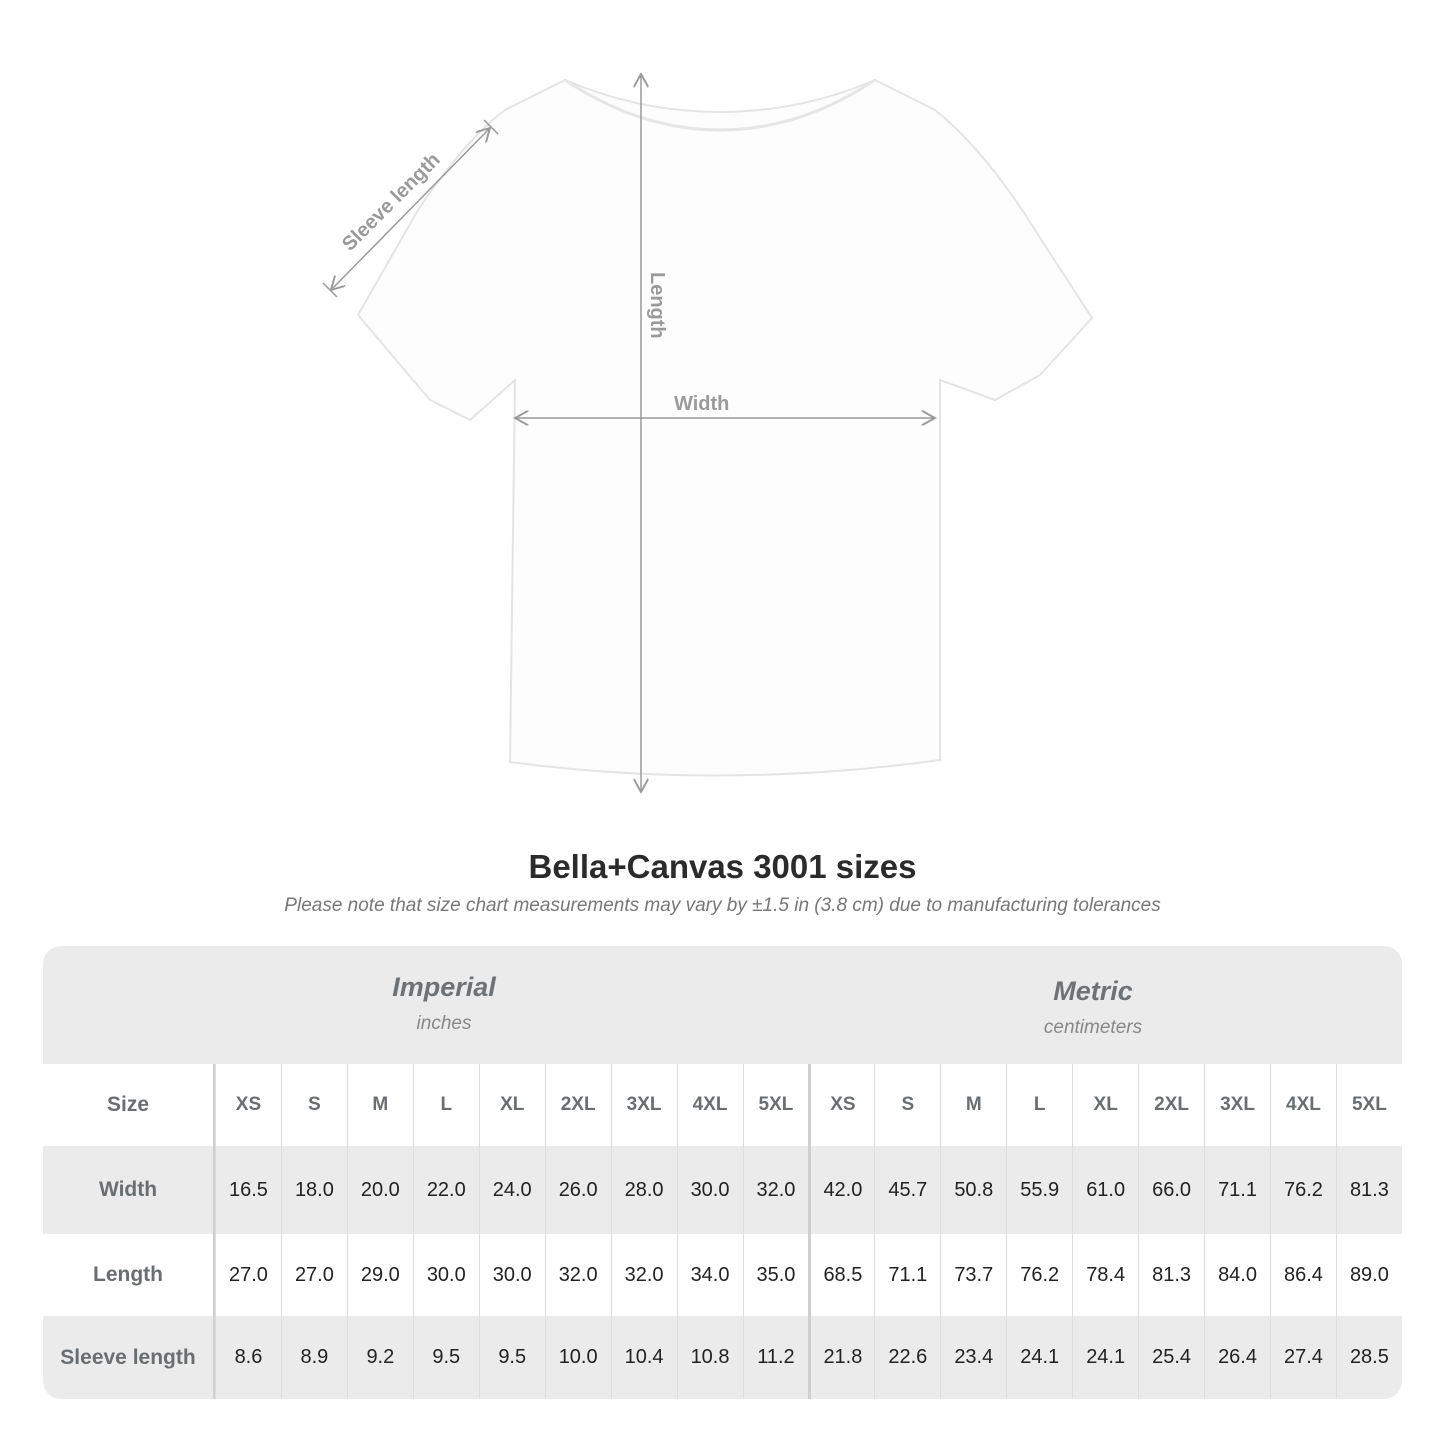  What do you see at coordinates (129, 1105) in the screenshot?
I see `size-label: Size` at bounding box center [129, 1105].